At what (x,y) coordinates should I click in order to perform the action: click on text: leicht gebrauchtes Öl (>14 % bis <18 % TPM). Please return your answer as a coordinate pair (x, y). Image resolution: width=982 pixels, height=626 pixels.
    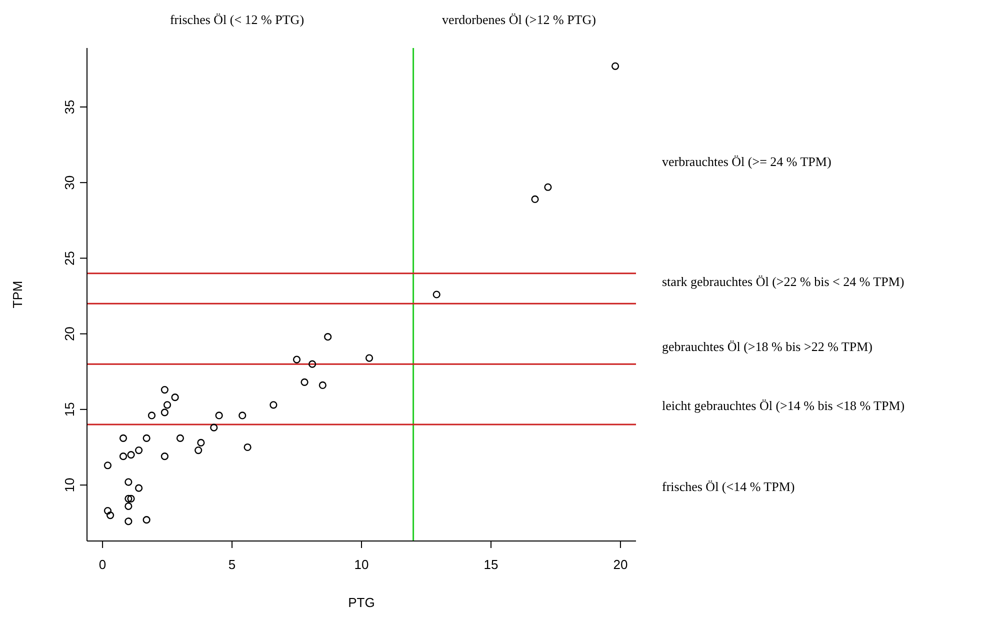
    Looking at the image, I should click on (783, 405).